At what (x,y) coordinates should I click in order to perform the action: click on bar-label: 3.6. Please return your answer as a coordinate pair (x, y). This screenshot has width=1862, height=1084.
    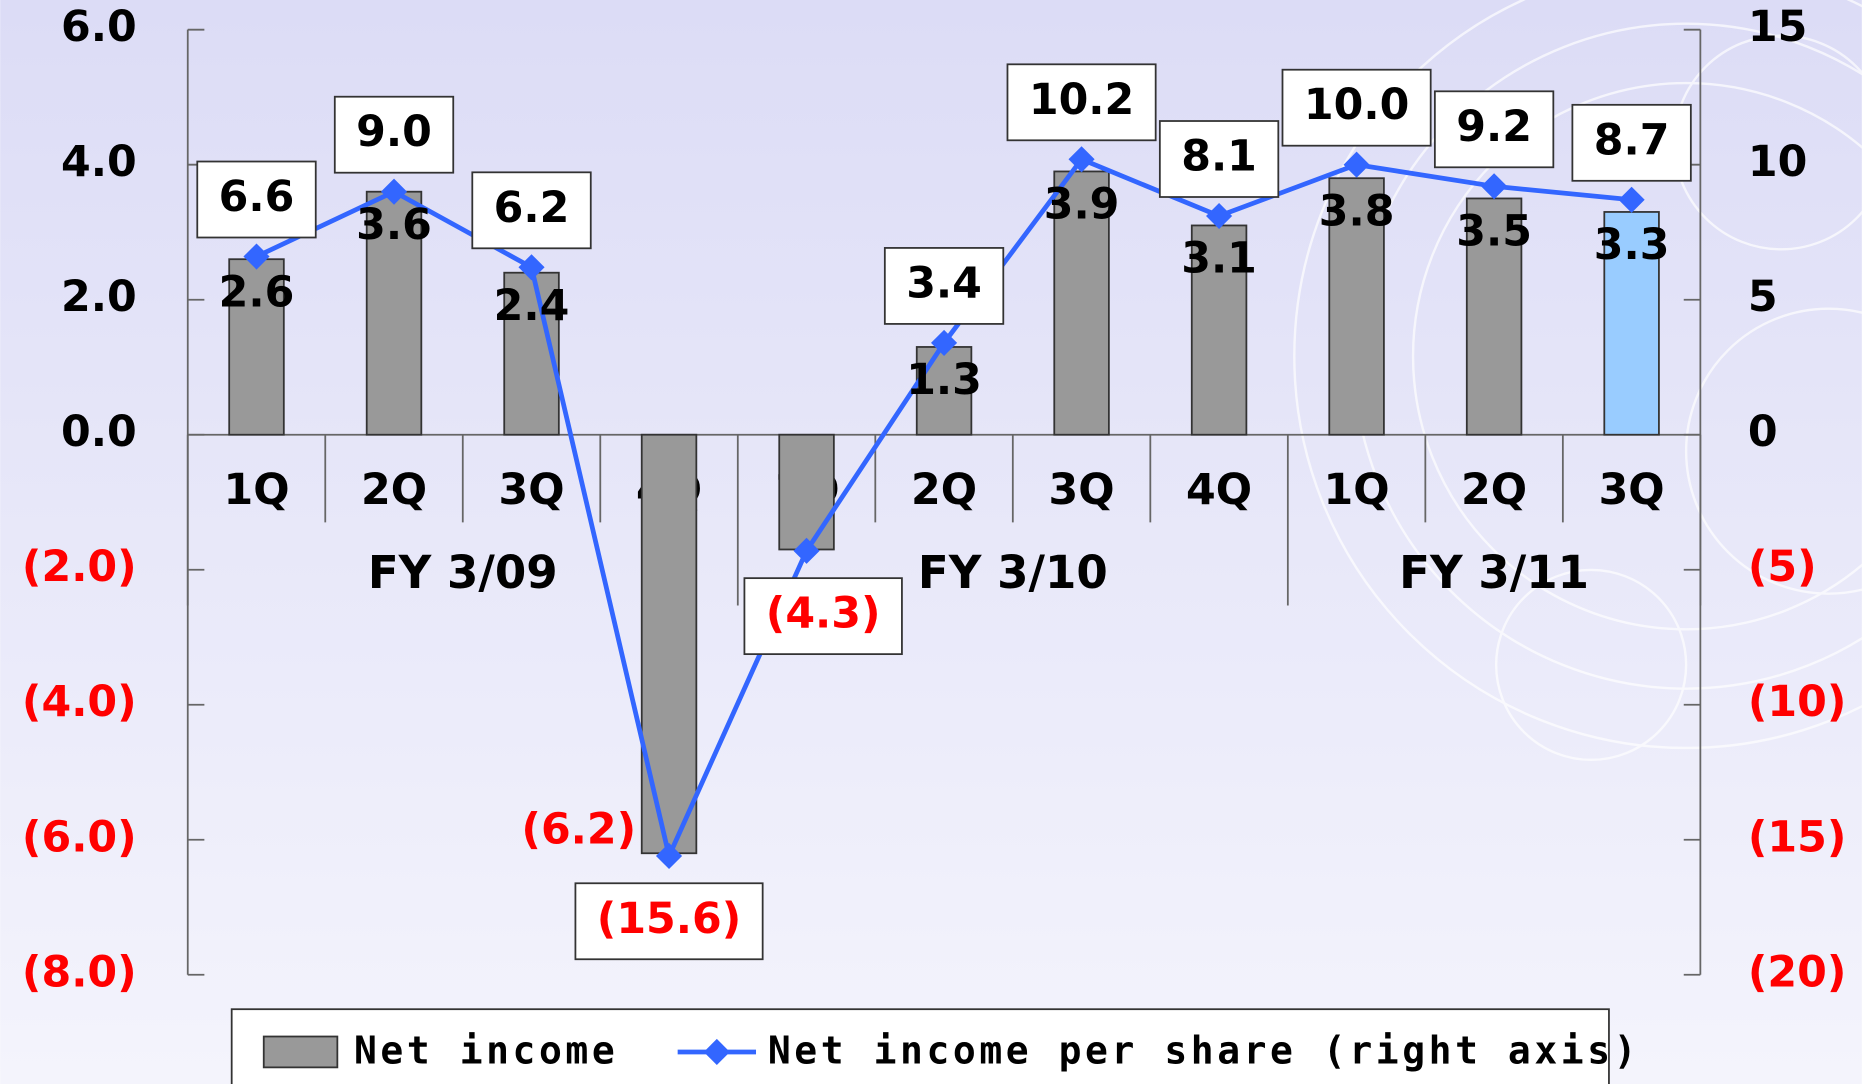
    Looking at the image, I should click on (394, 225).